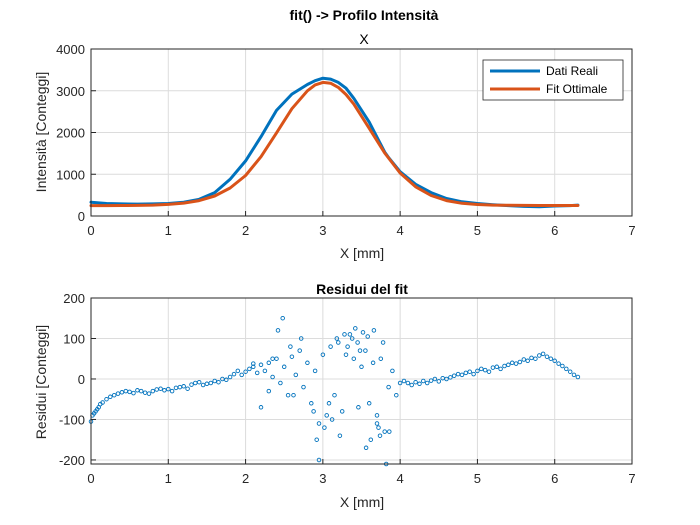 This screenshot has height=525, width=700. Describe the element at coordinates (168, 478) in the screenshot. I see `residuals-x-tick-label: 1` at that location.